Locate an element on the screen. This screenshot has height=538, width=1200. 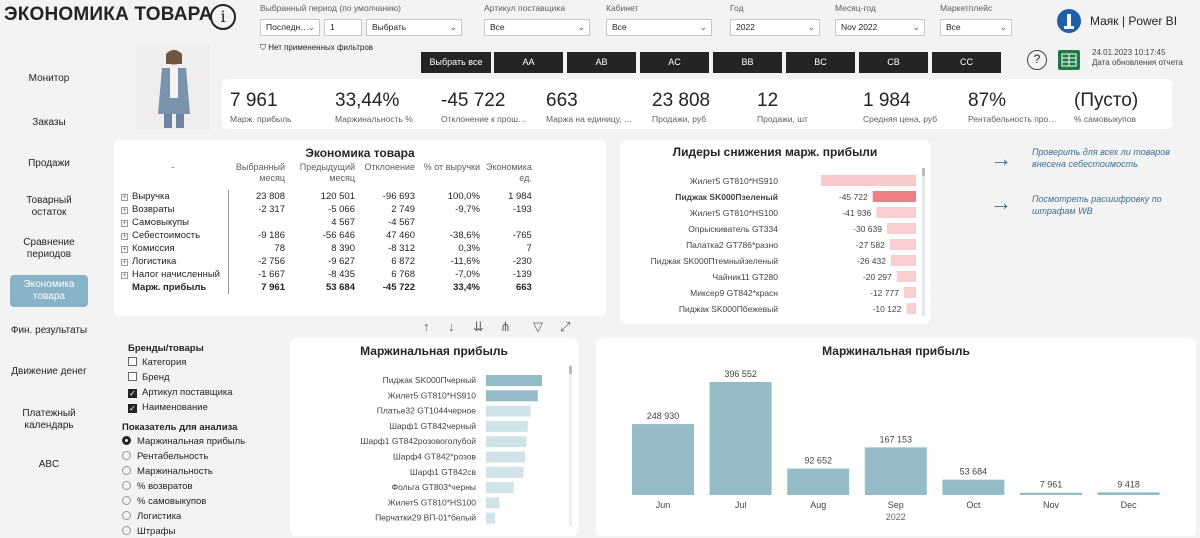
brand-filter-option: ✓ Артикул поставщика is located at coordinates (180, 394).